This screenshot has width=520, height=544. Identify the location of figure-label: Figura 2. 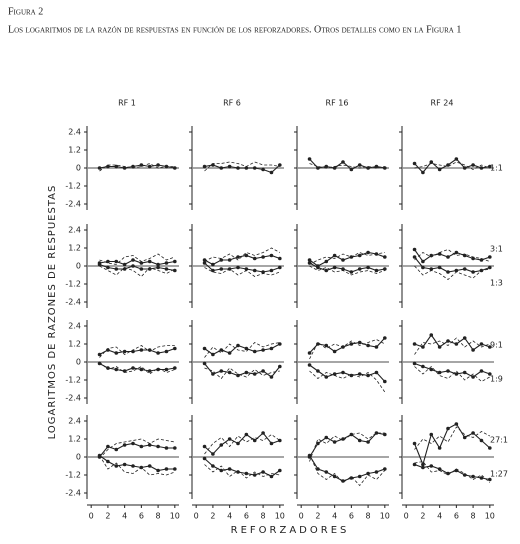
(25, 11).